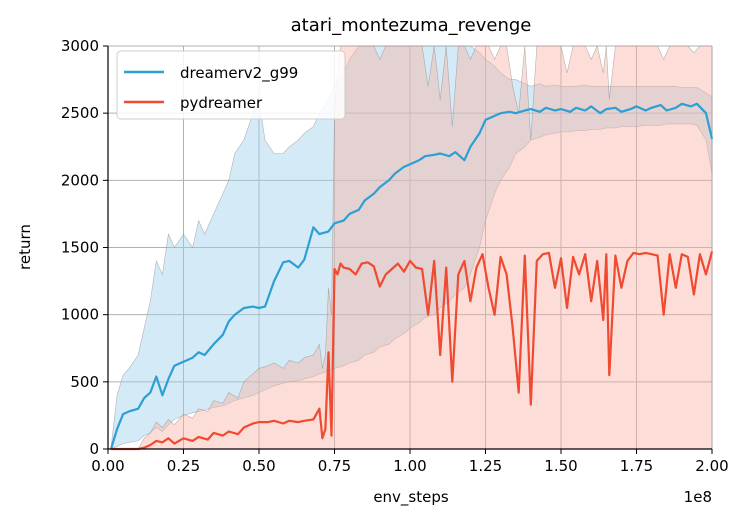  I want to click on x-tick-label: 0.50, so click(258, 466).